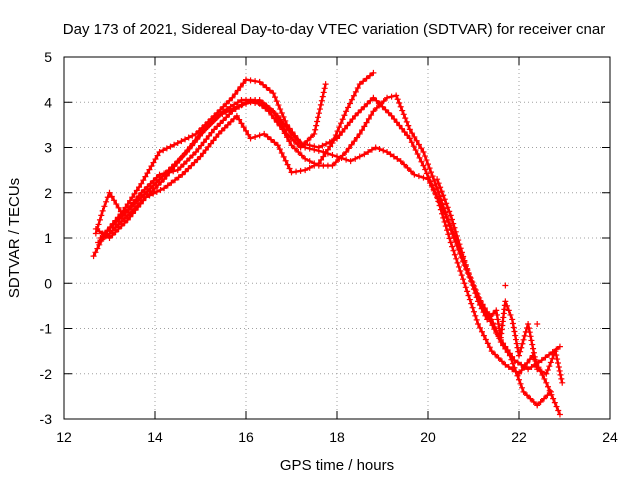 The width and height of the screenshot is (640, 480). What do you see at coordinates (48, 102) in the screenshot?
I see `y-tick-label: 4` at bounding box center [48, 102].